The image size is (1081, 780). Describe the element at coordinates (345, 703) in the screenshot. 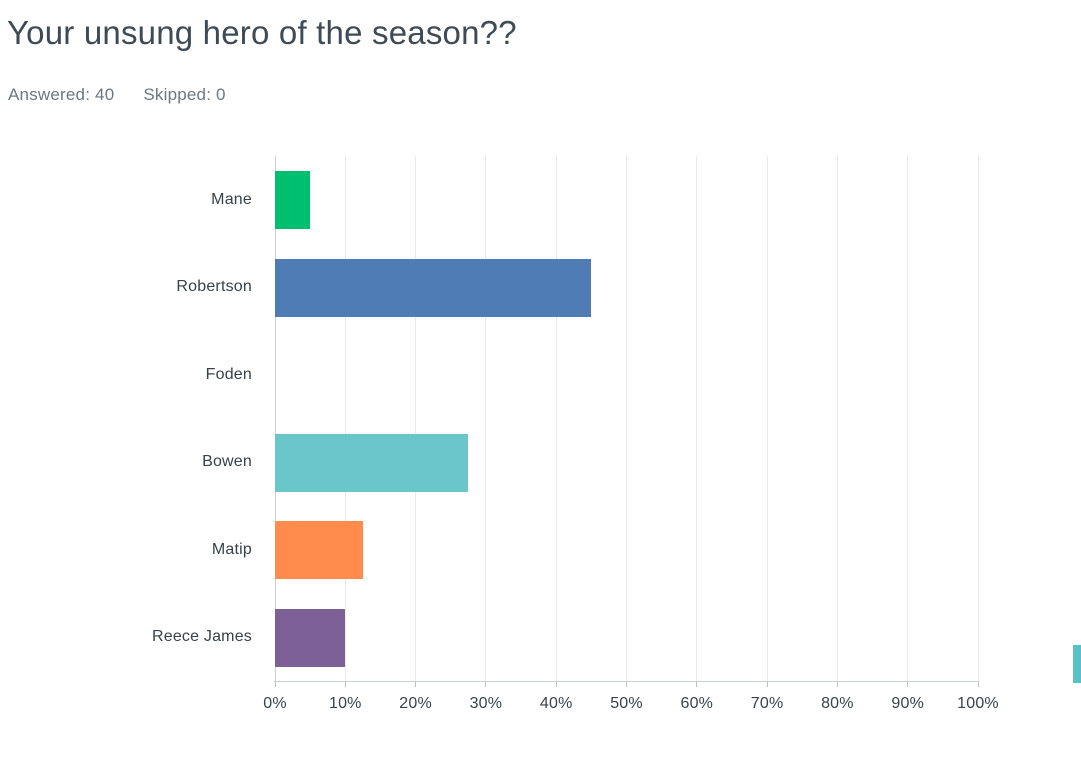

I see `x-tick-label: 10%` at that location.